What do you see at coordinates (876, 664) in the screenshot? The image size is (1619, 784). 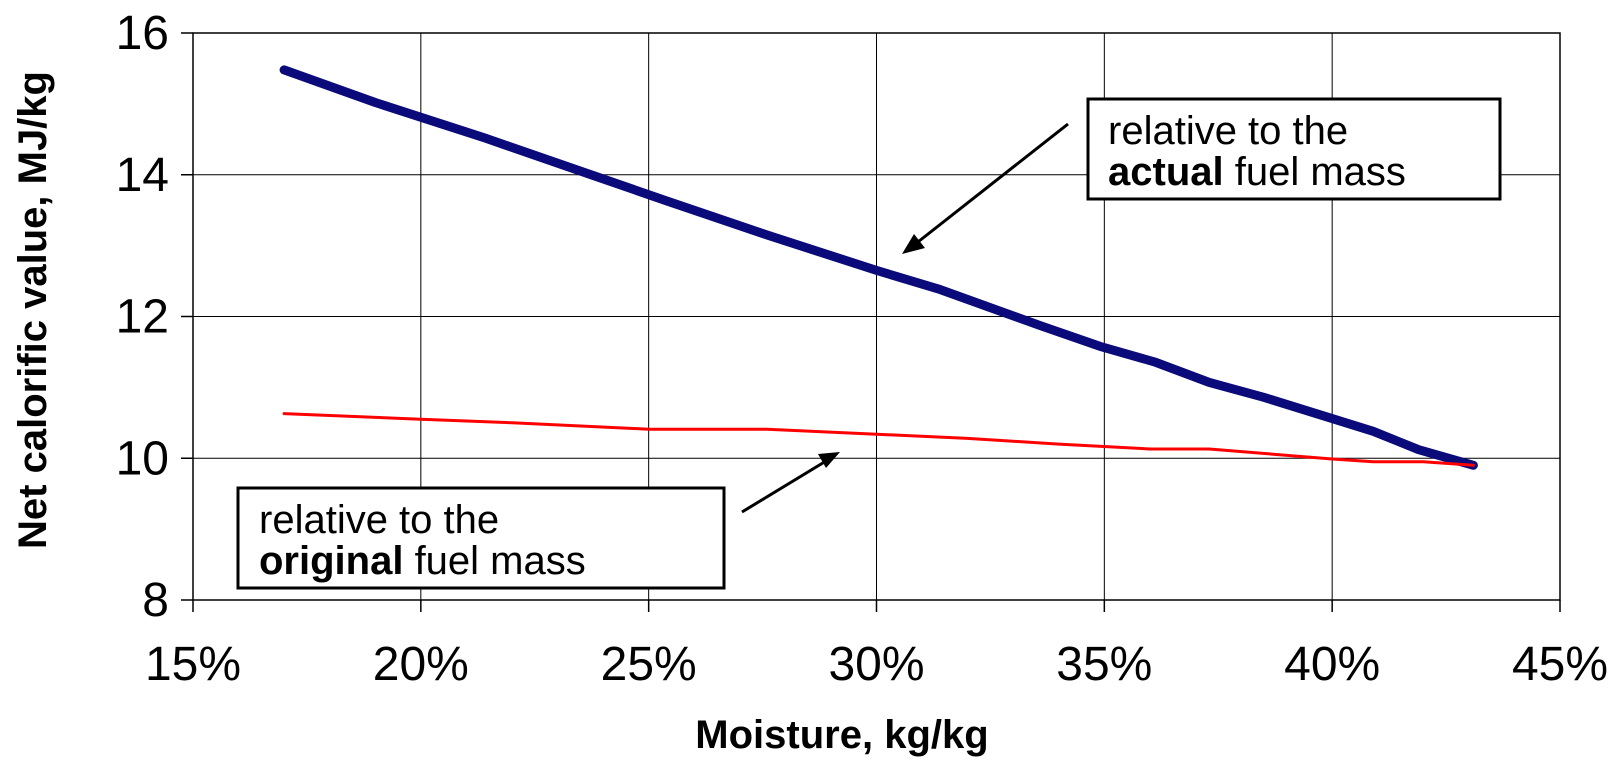 I see `x-tick-label-3: 30%` at bounding box center [876, 664].